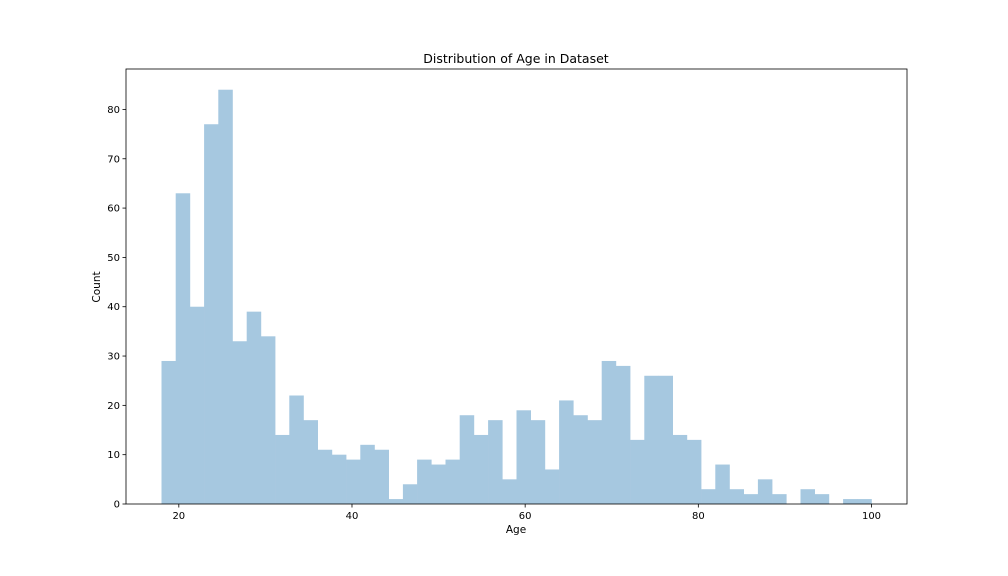 Image resolution: width=1008 pixels, height=576 pixels. What do you see at coordinates (516, 530) in the screenshot?
I see `x-axis-label: Age` at bounding box center [516, 530].